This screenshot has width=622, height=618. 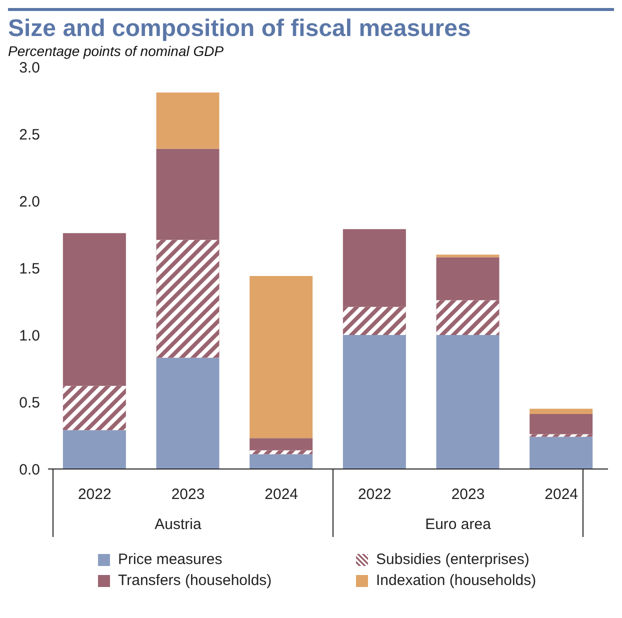 What do you see at coordinates (458, 524) in the screenshot?
I see `text: Euro area` at bounding box center [458, 524].